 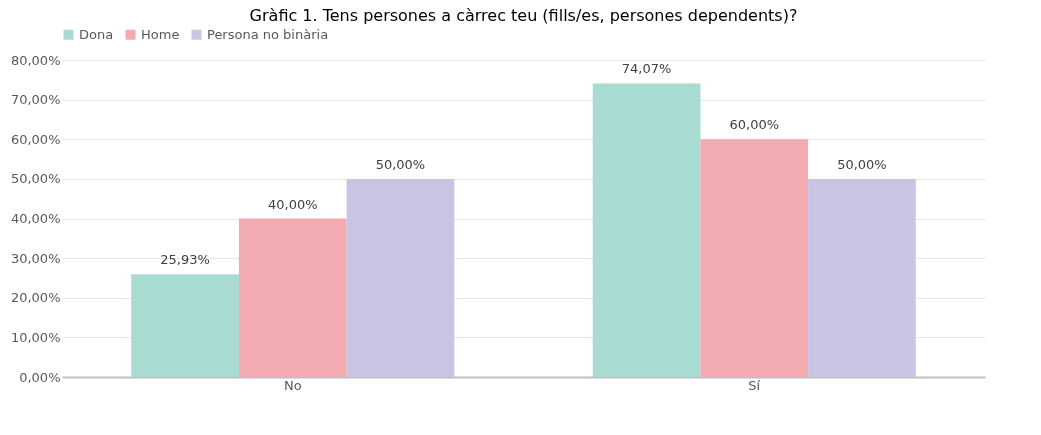 What do you see at coordinates (292, 204) in the screenshot?
I see `data-label: 40,00%` at bounding box center [292, 204].